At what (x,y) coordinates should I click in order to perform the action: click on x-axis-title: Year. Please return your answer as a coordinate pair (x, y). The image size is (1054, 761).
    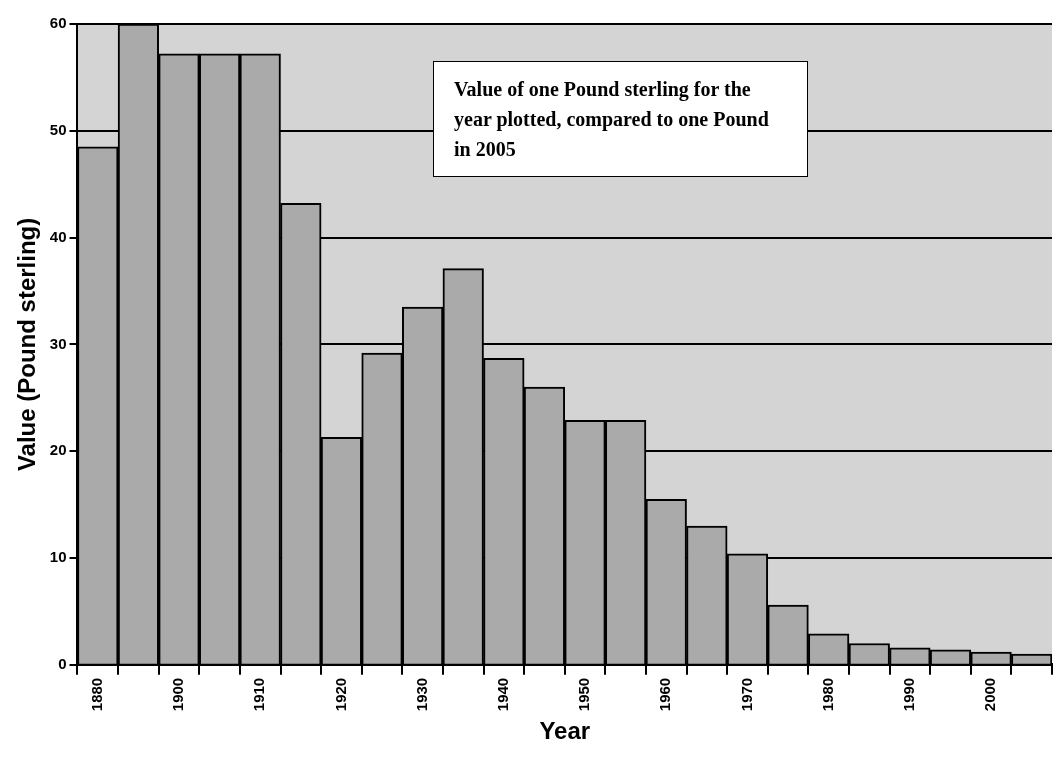
    Looking at the image, I should click on (565, 731).